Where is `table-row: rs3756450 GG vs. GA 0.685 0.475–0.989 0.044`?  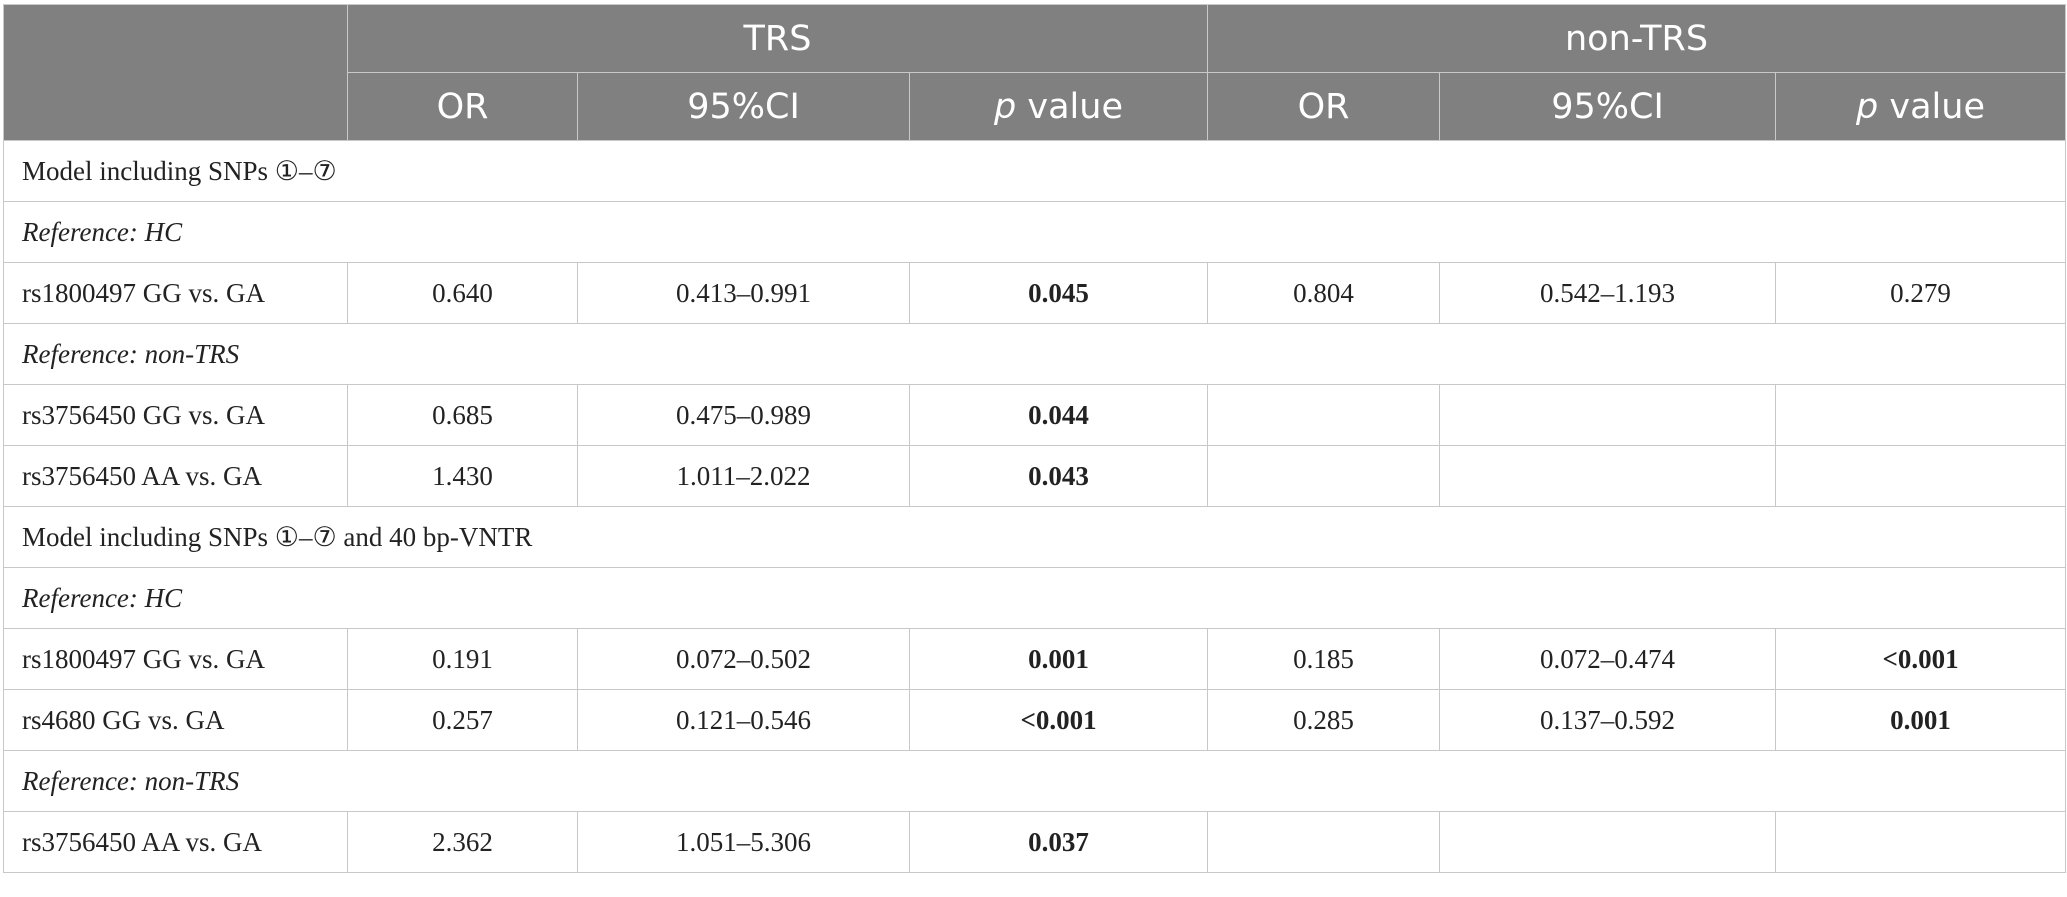 table-row: rs3756450 GG vs. GA 0.685 0.475–0.989 0.044 is located at coordinates (1035, 415).